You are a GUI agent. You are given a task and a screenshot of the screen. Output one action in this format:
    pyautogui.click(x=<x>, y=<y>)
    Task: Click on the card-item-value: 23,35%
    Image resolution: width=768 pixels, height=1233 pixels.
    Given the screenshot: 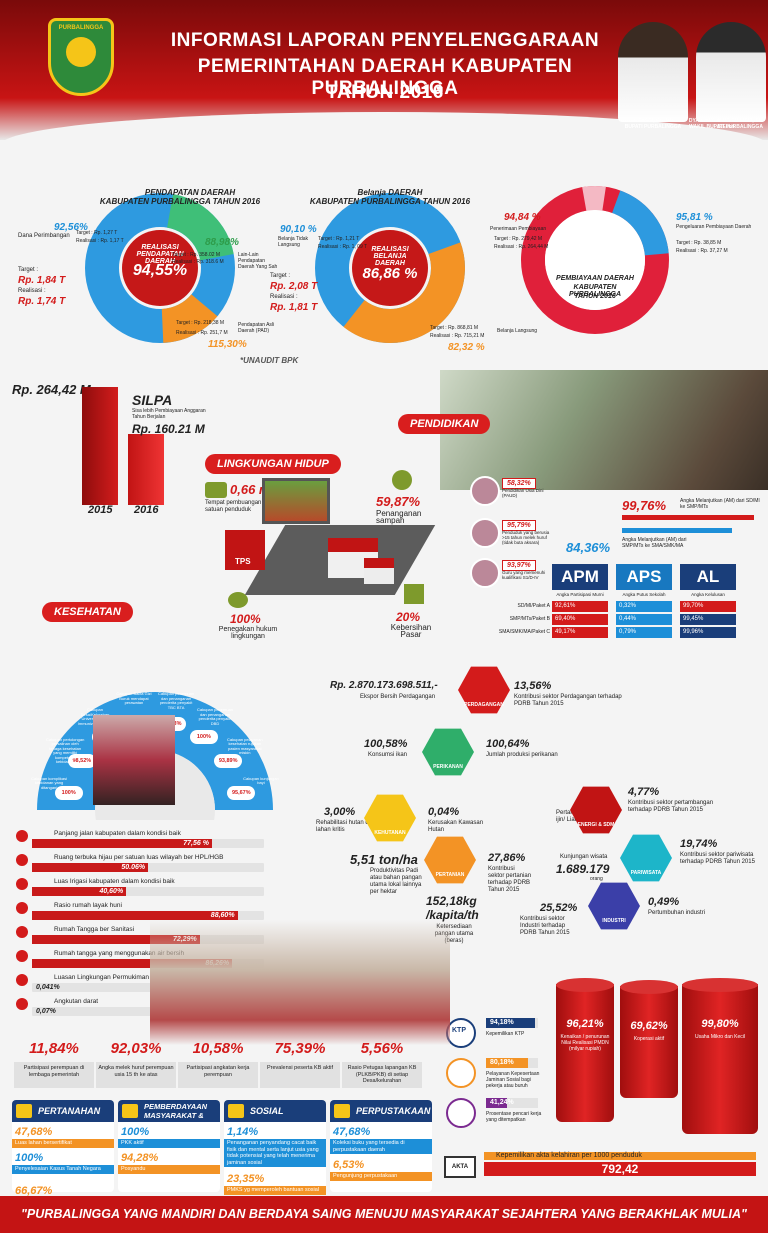 What is the action you would take?
    pyautogui.click(x=246, y=1179)
    